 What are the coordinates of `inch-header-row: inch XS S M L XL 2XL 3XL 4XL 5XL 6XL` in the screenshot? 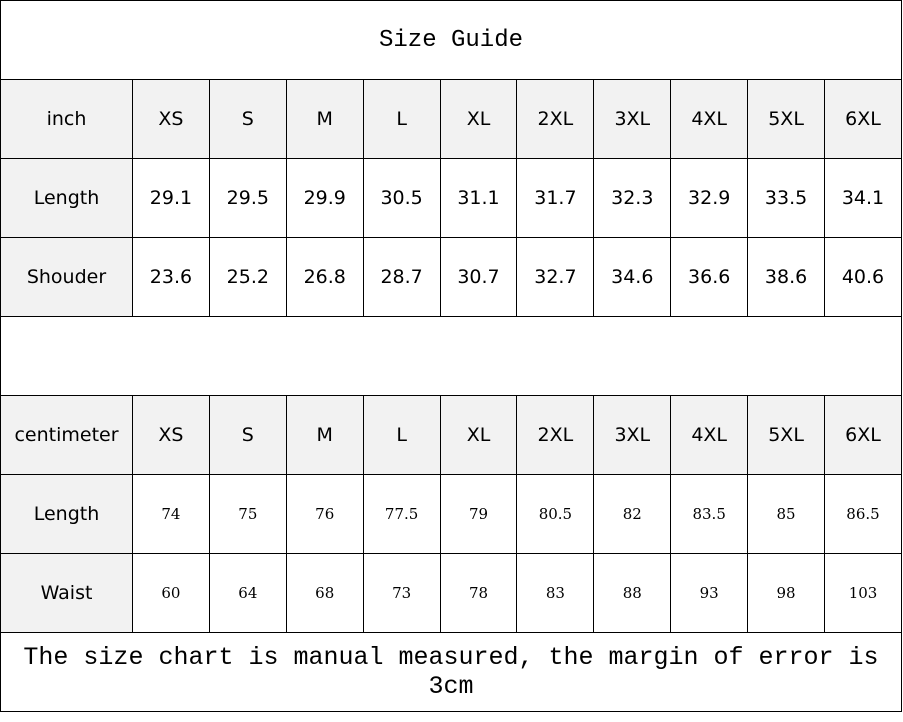 It's located at (451, 119).